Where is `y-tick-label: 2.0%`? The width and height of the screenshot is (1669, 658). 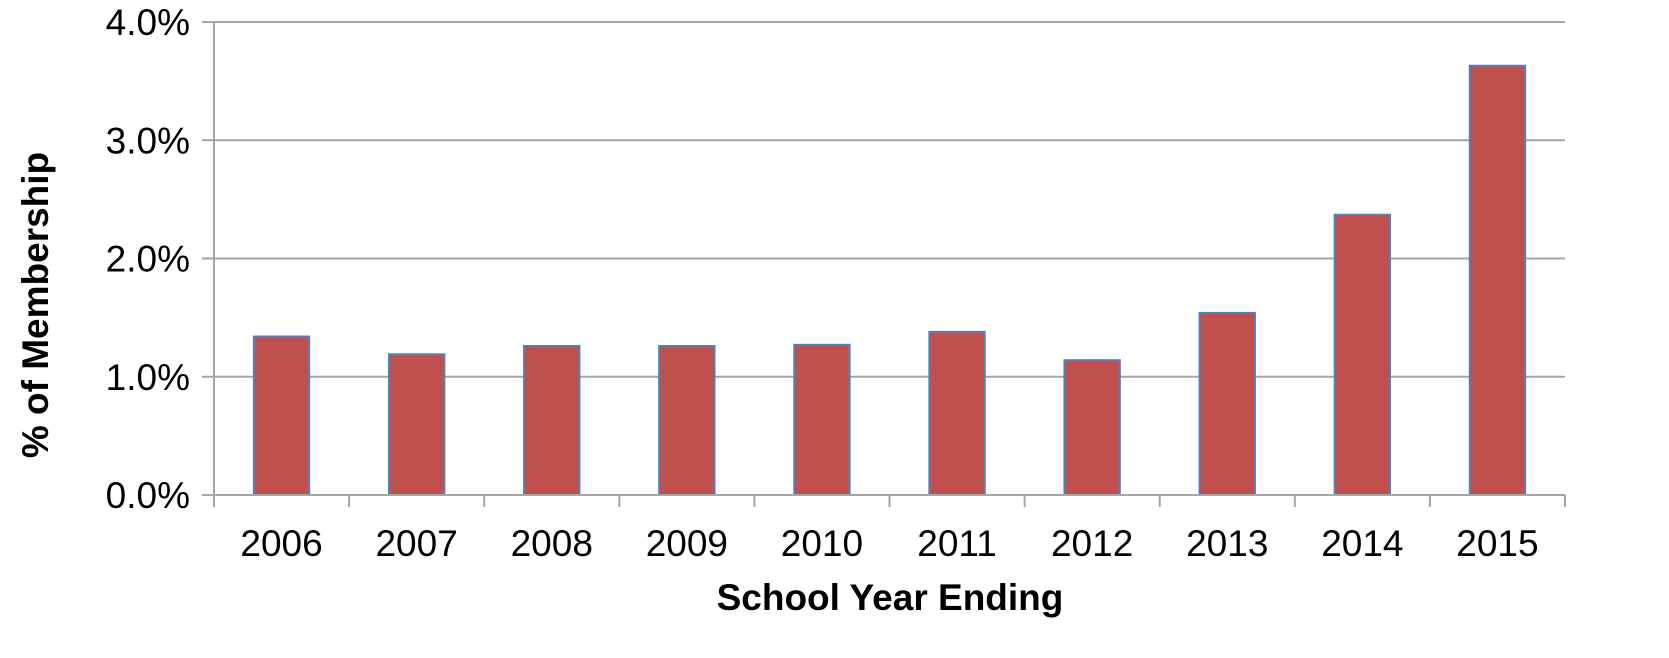
y-tick-label: 2.0% is located at coordinates (148, 259).